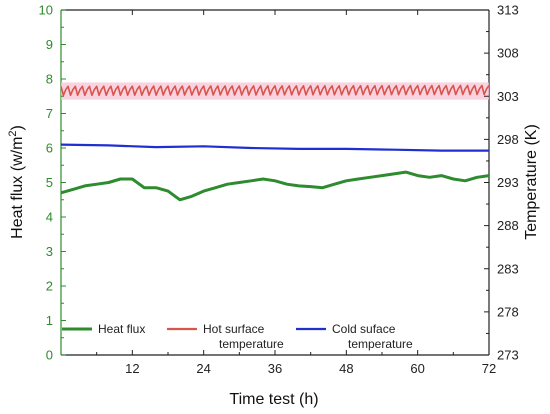 The image size is (550, 414). What do you see at coordinates (346, 368) in the screenshot?
I see `x-tick-label: 48` at bounding box center [346, 368].